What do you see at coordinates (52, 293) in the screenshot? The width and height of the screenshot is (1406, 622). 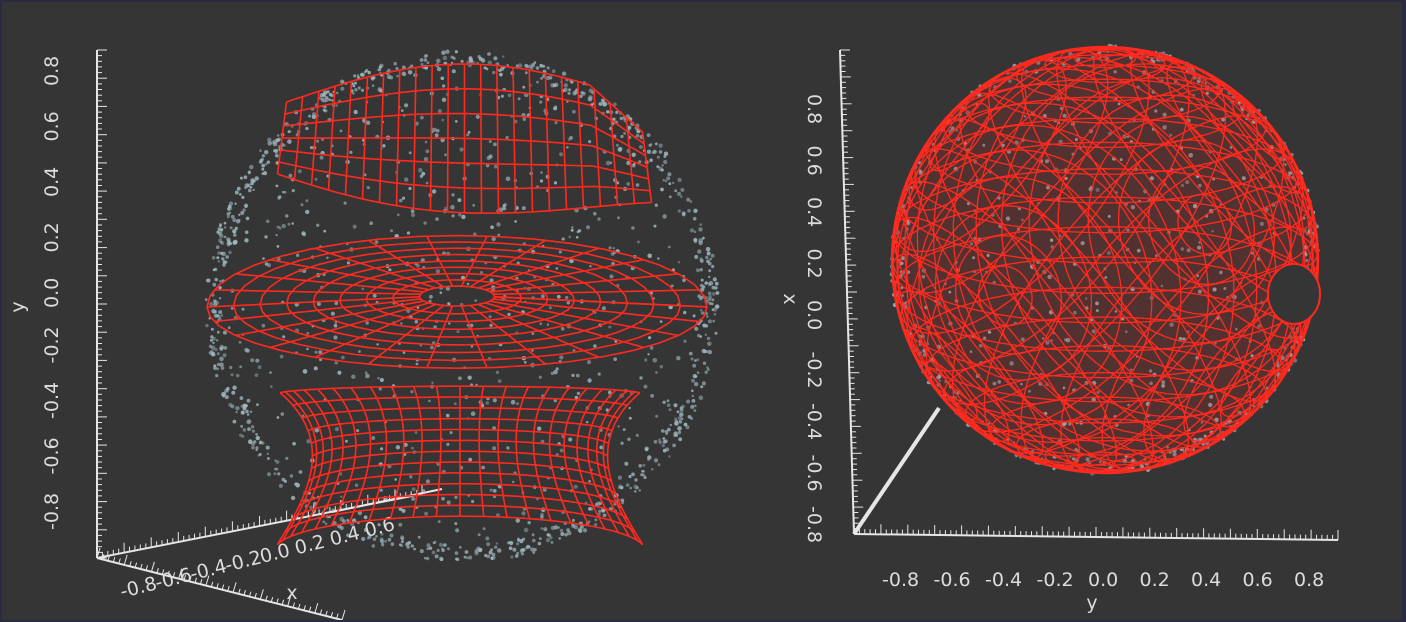 I see `left-y-tick-labels: -0.8 -0.6 -0.4 -0.2 0.0 0.2 0.4 0.6 0.8` at bounding box center [52, 293].